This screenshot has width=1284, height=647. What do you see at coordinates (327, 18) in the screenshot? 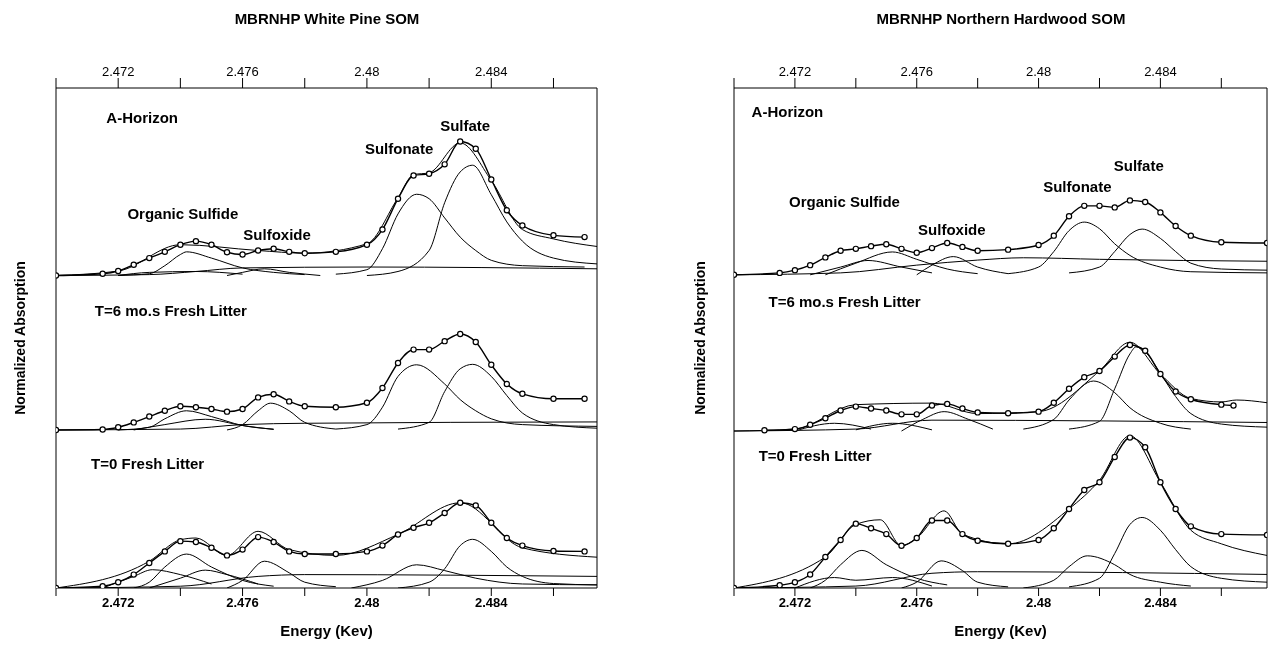
I see `chart-title: MBRNHP White Pine SOM` at bounding box center [327, 18].